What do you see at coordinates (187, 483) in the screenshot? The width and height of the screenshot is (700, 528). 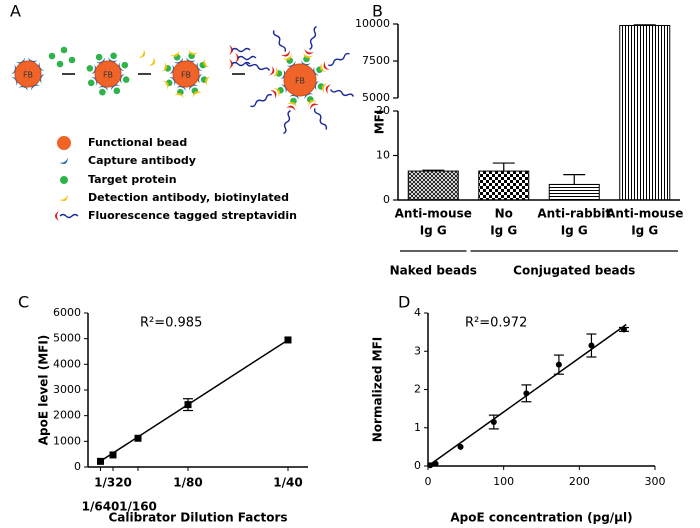 I see `x-tick-label: 1/80` at bounding box center [187, 483].